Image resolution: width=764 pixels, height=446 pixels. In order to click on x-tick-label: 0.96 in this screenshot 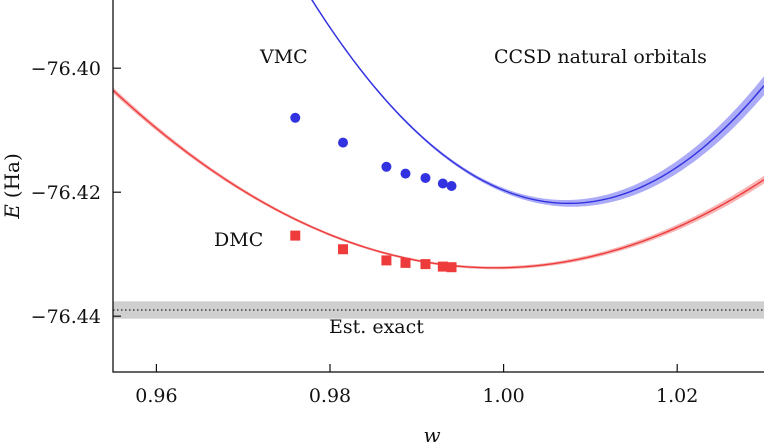, I will do `click(156, 396)`.